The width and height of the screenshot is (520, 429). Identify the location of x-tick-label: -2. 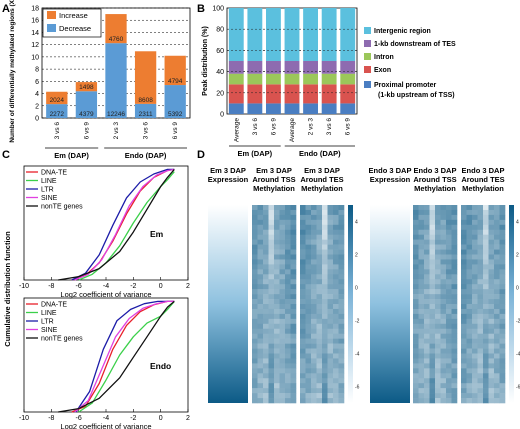
(133, 418).